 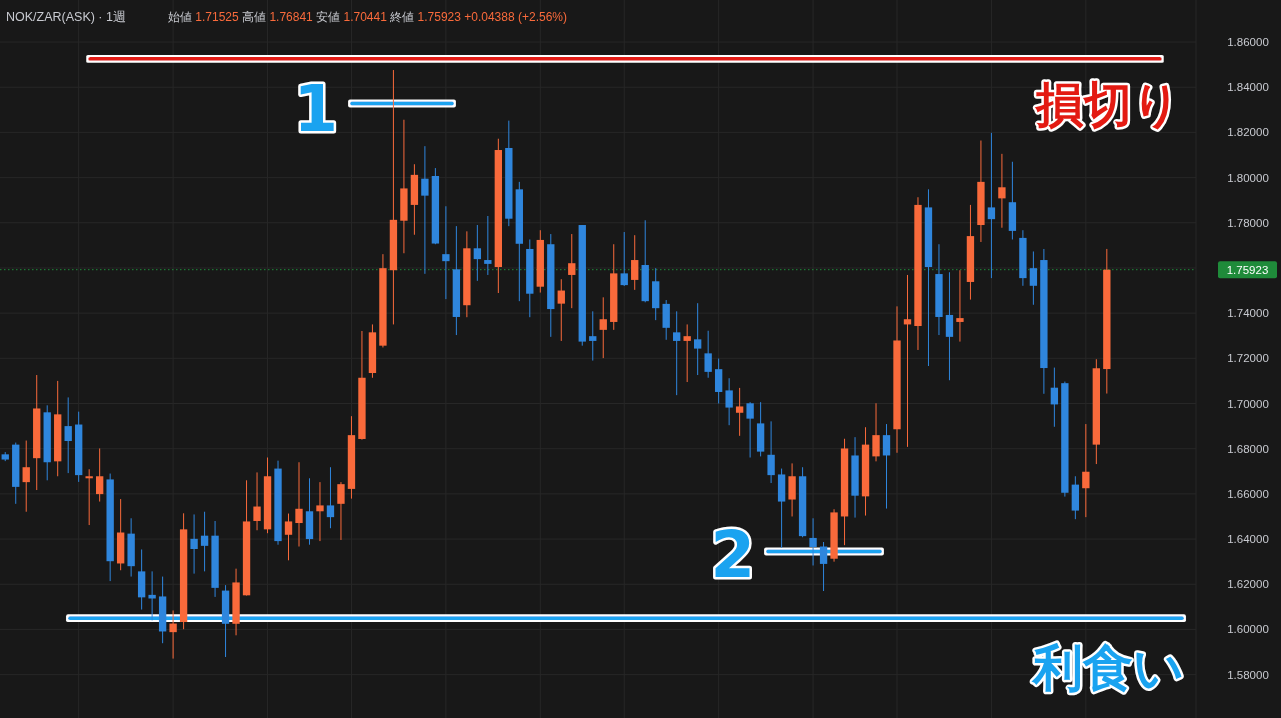 What do you see at coordinates (1248, 42) in the screenshot?
I see `y-tick-label: 1.86000` at bounding box center [1248, 42].